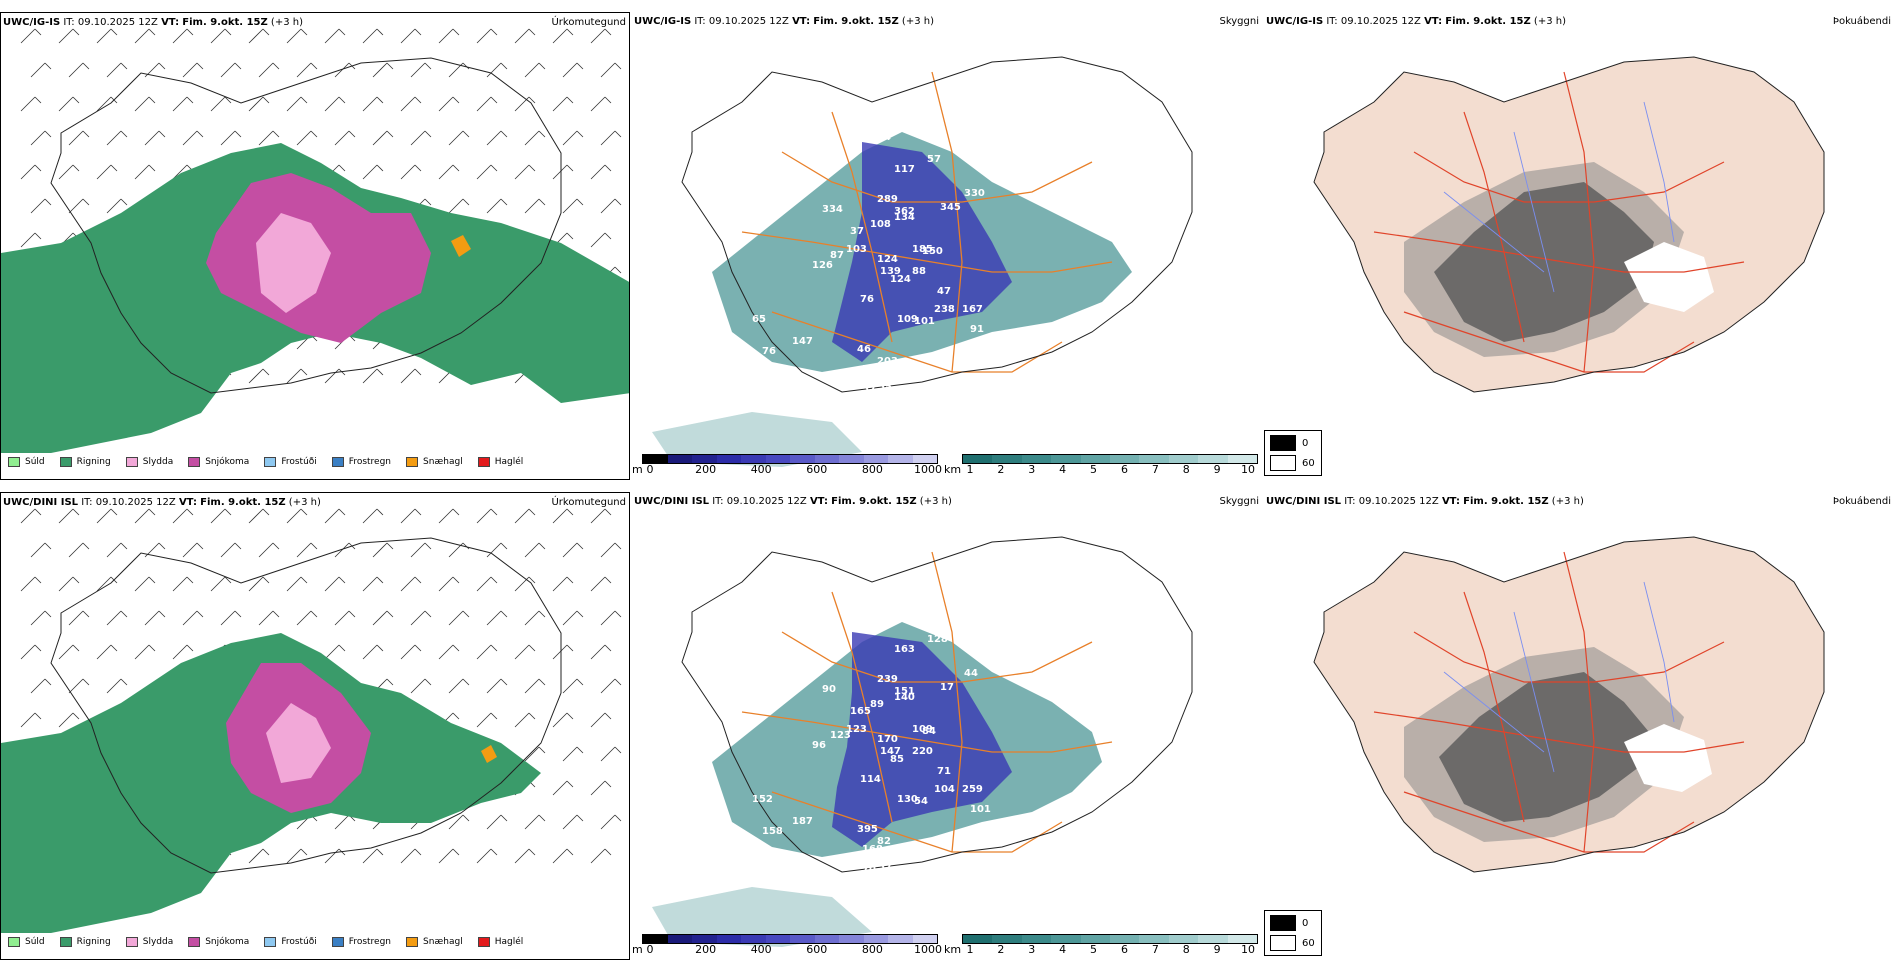 The height and width of the screenshot is (960, 1900). What do you see at coordinates (884, 137) in the screenshot?
I see `ceiling-label: 64` at bounding box center [884, 137].